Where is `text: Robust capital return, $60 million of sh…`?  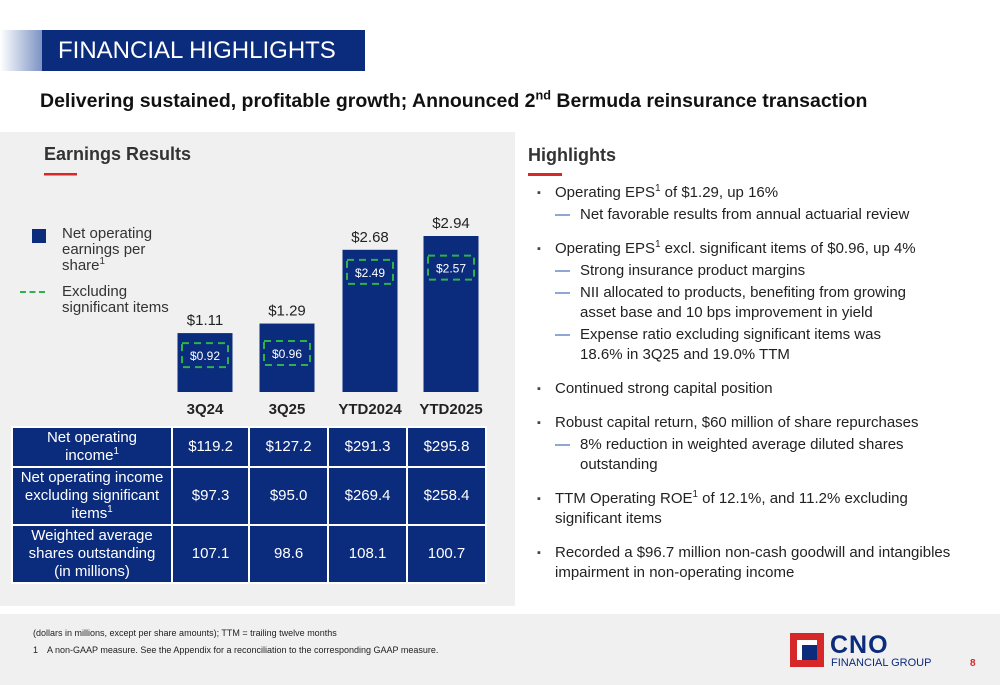 text: Robust capital return, $60 million of sh… is located at coordinates (737, 422).